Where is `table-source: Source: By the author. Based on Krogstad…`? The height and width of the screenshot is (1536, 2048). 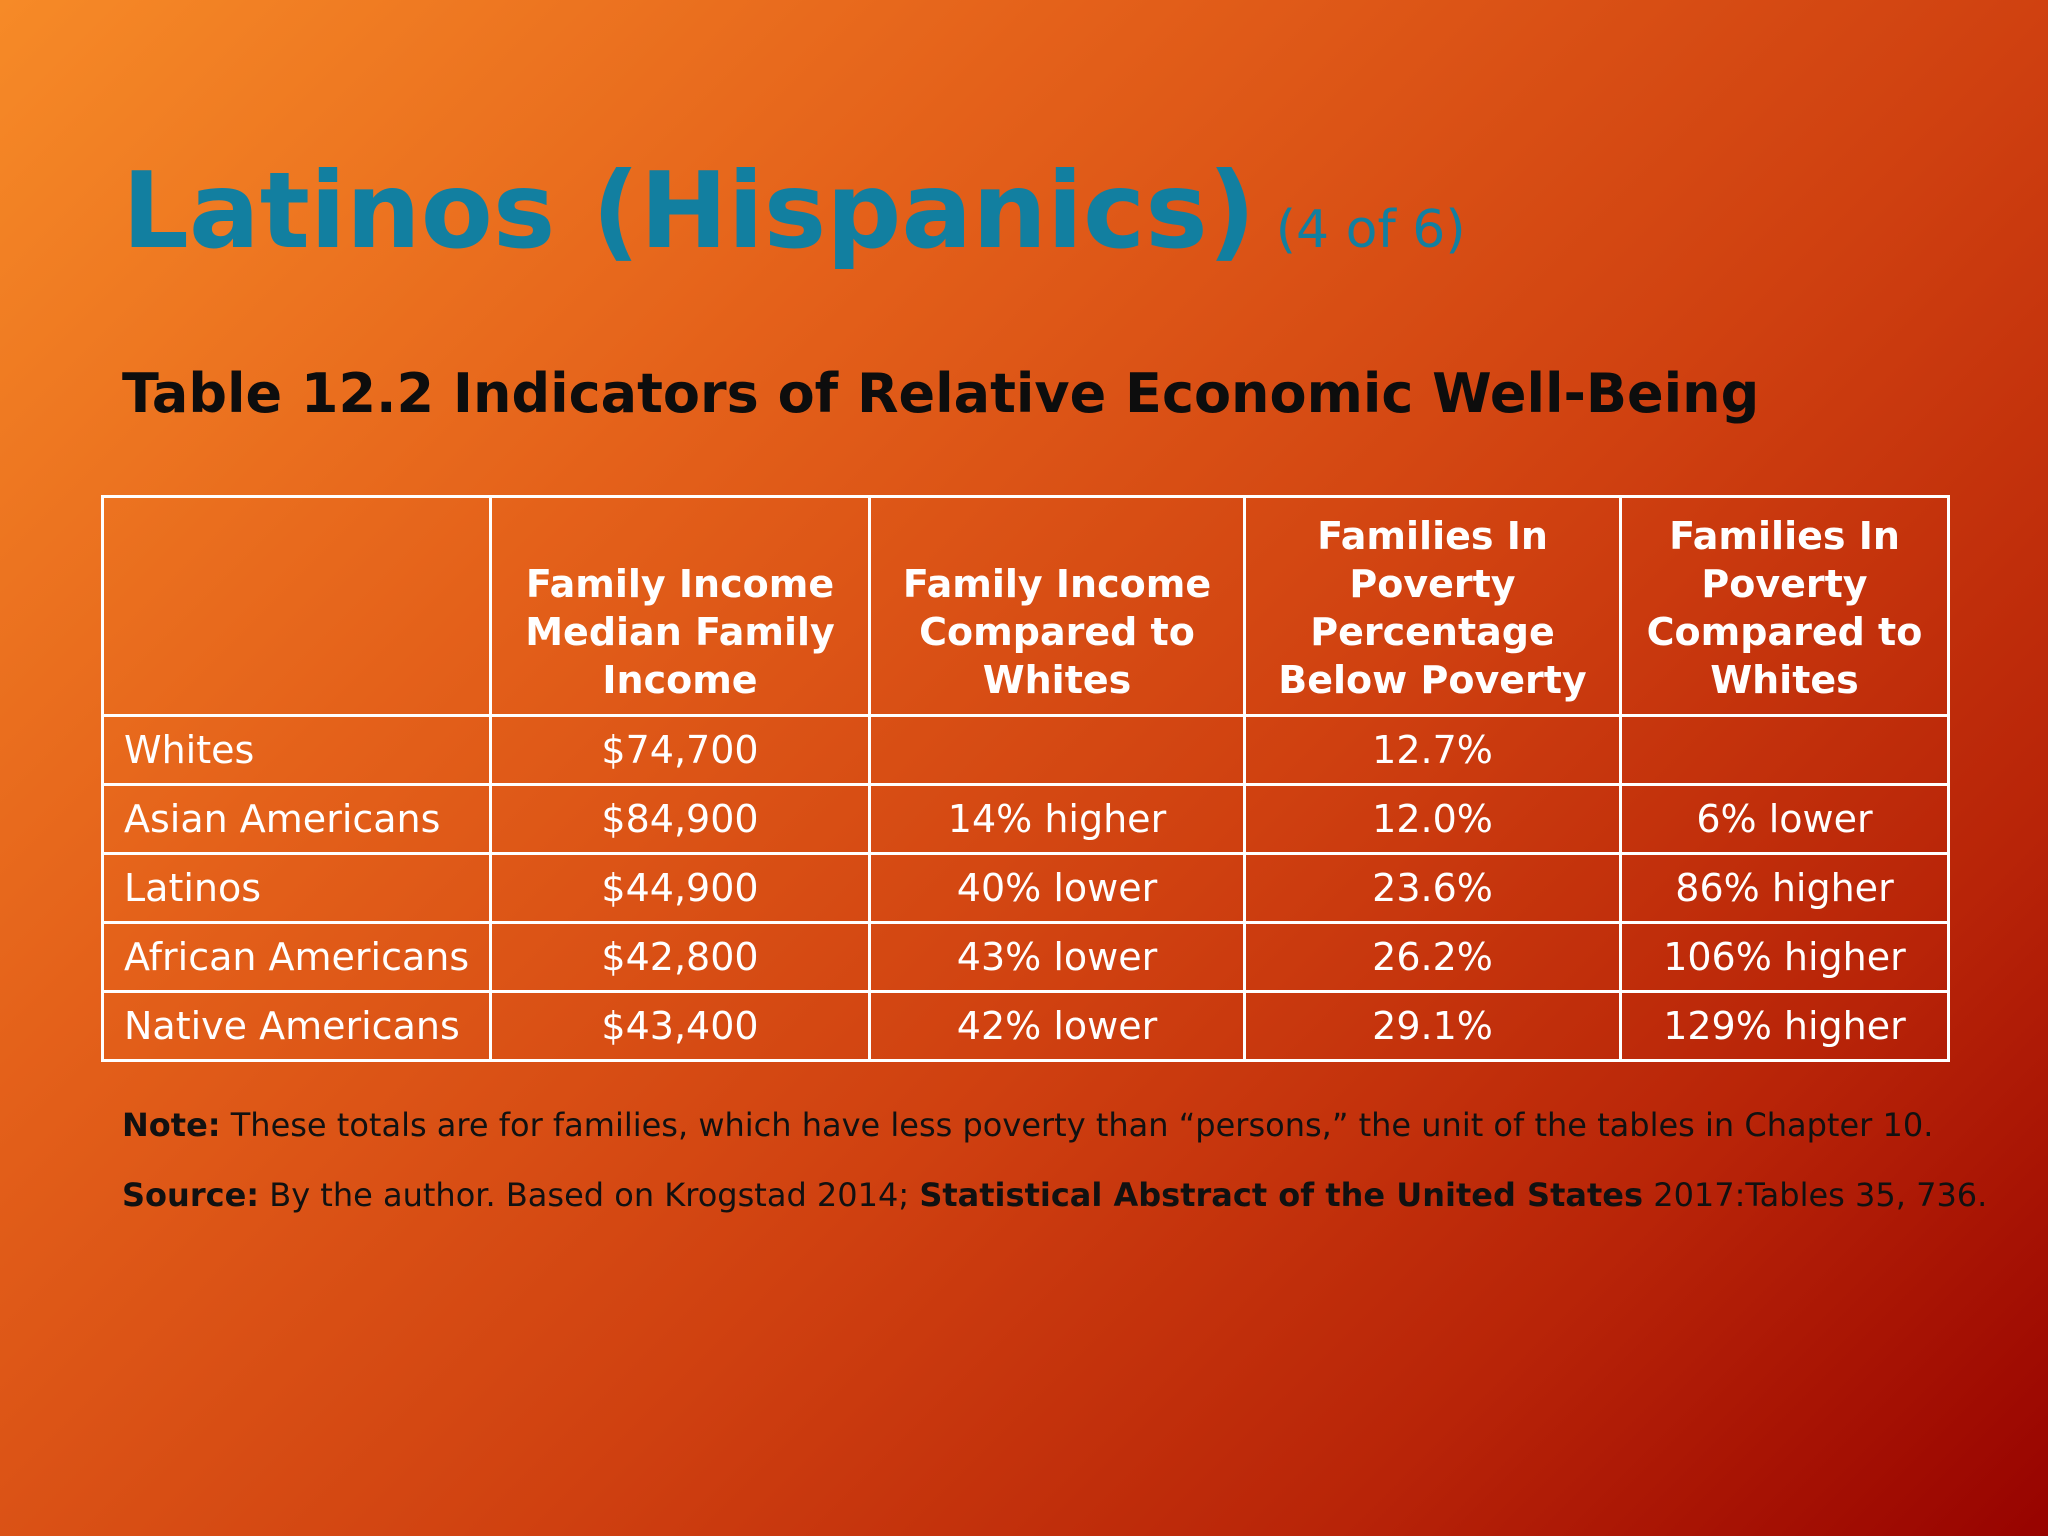
table-source: Source: By the author. Based on Krogstad… is located at coordinates (1054, 1195).